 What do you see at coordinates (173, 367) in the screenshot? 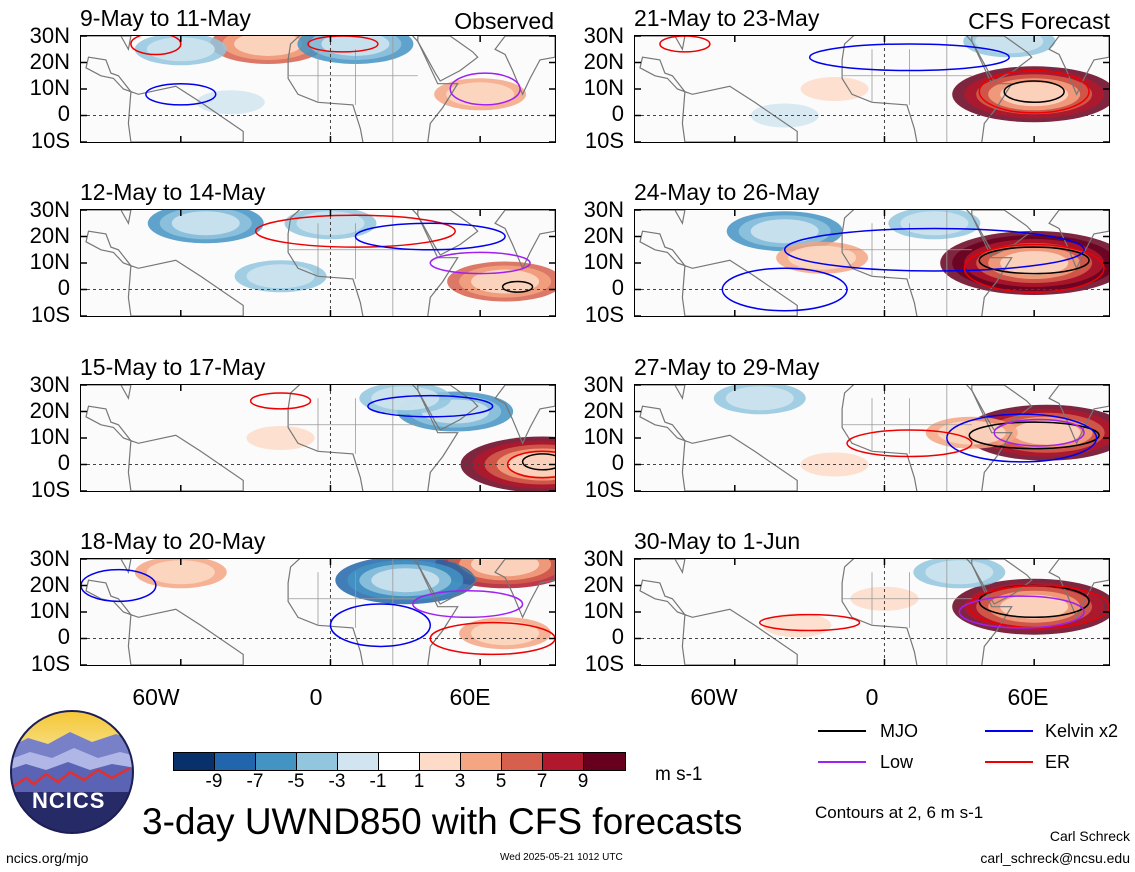
I see `panel-title-5: 15-May to 17-May` at bounding box center [173, 367].